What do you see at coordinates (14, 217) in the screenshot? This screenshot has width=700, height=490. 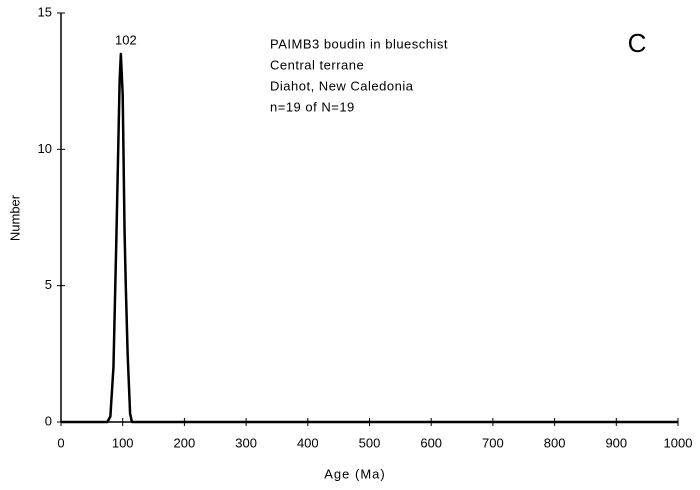 I see `y-axis-label: Number` at bounding box center [14, 217].